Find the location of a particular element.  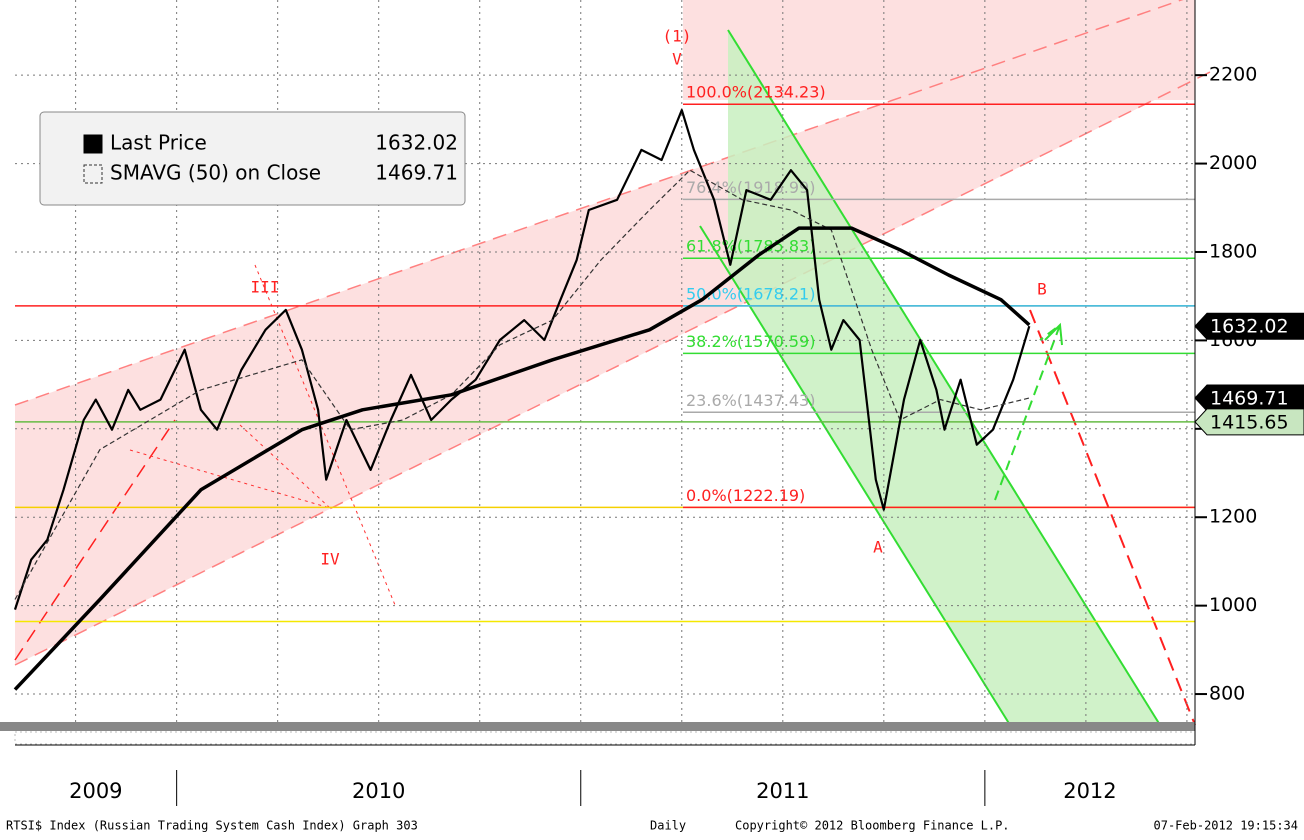

lower-panel is located at coordinates (605, 738).